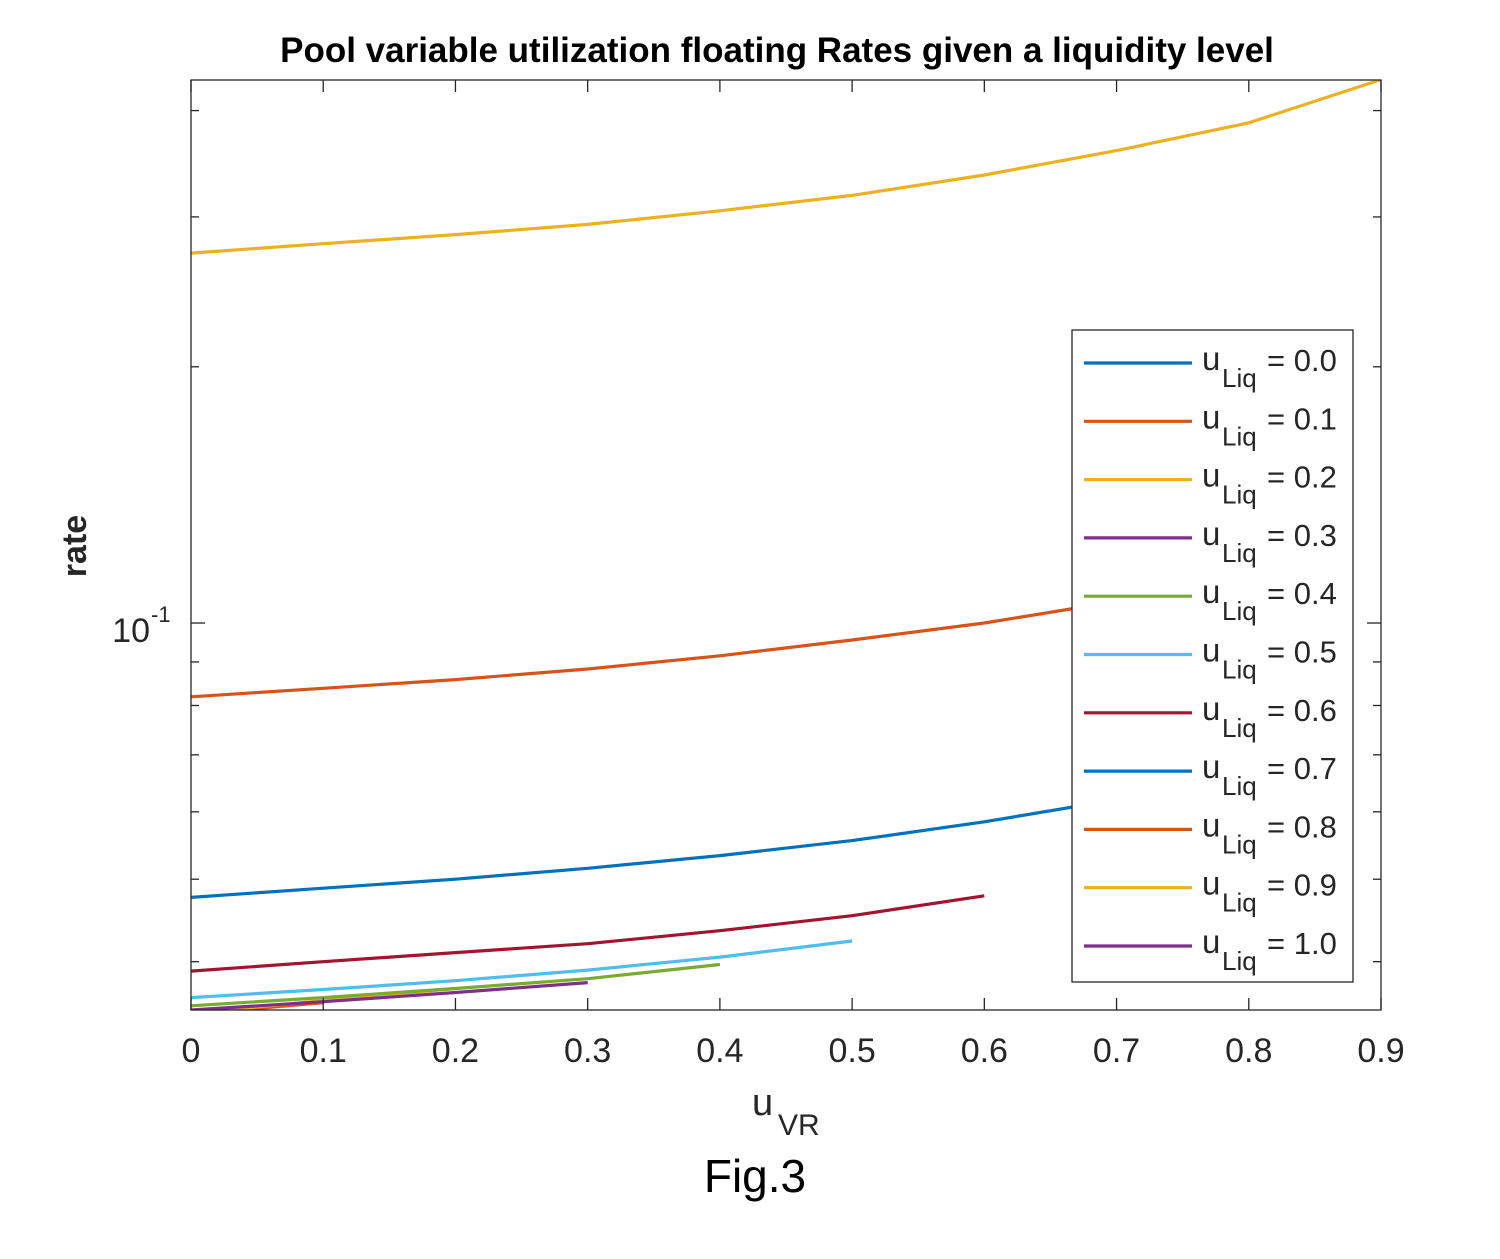  What do you see at coordinates (131, 631) in the screenshot?
I see `y-tick-base: 10` at bounding box center [131, 631].